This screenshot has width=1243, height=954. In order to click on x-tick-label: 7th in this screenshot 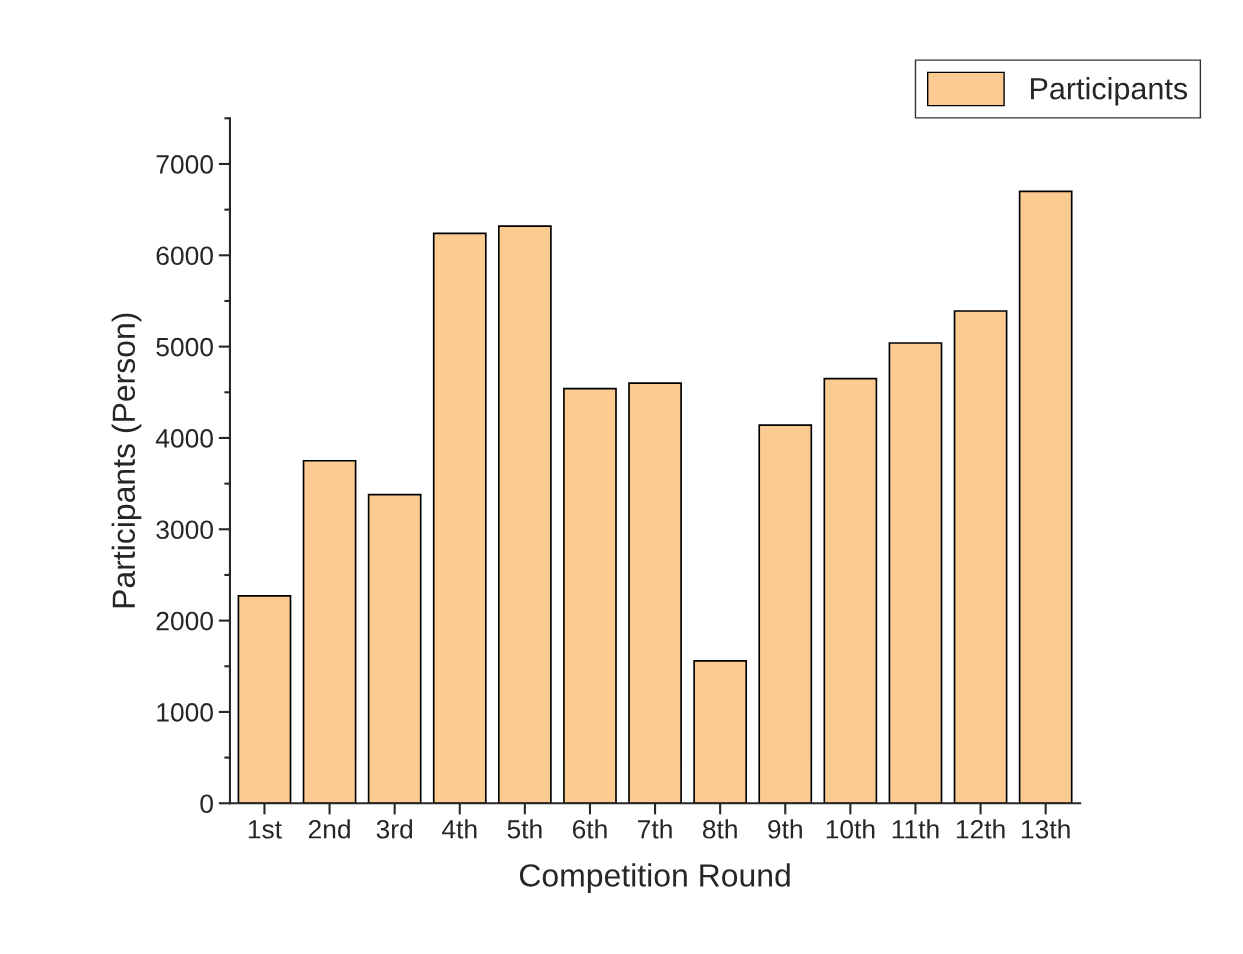, I will do `click(655, 829)`.